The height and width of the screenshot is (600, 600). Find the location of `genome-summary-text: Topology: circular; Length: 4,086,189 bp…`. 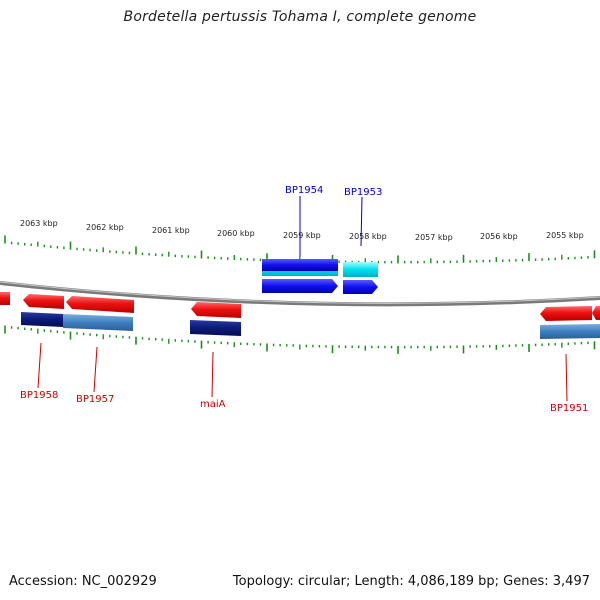

genome-summary-text: Topology: circular; Length: 4,086,189 bp… is located at coordinates (411, 581).